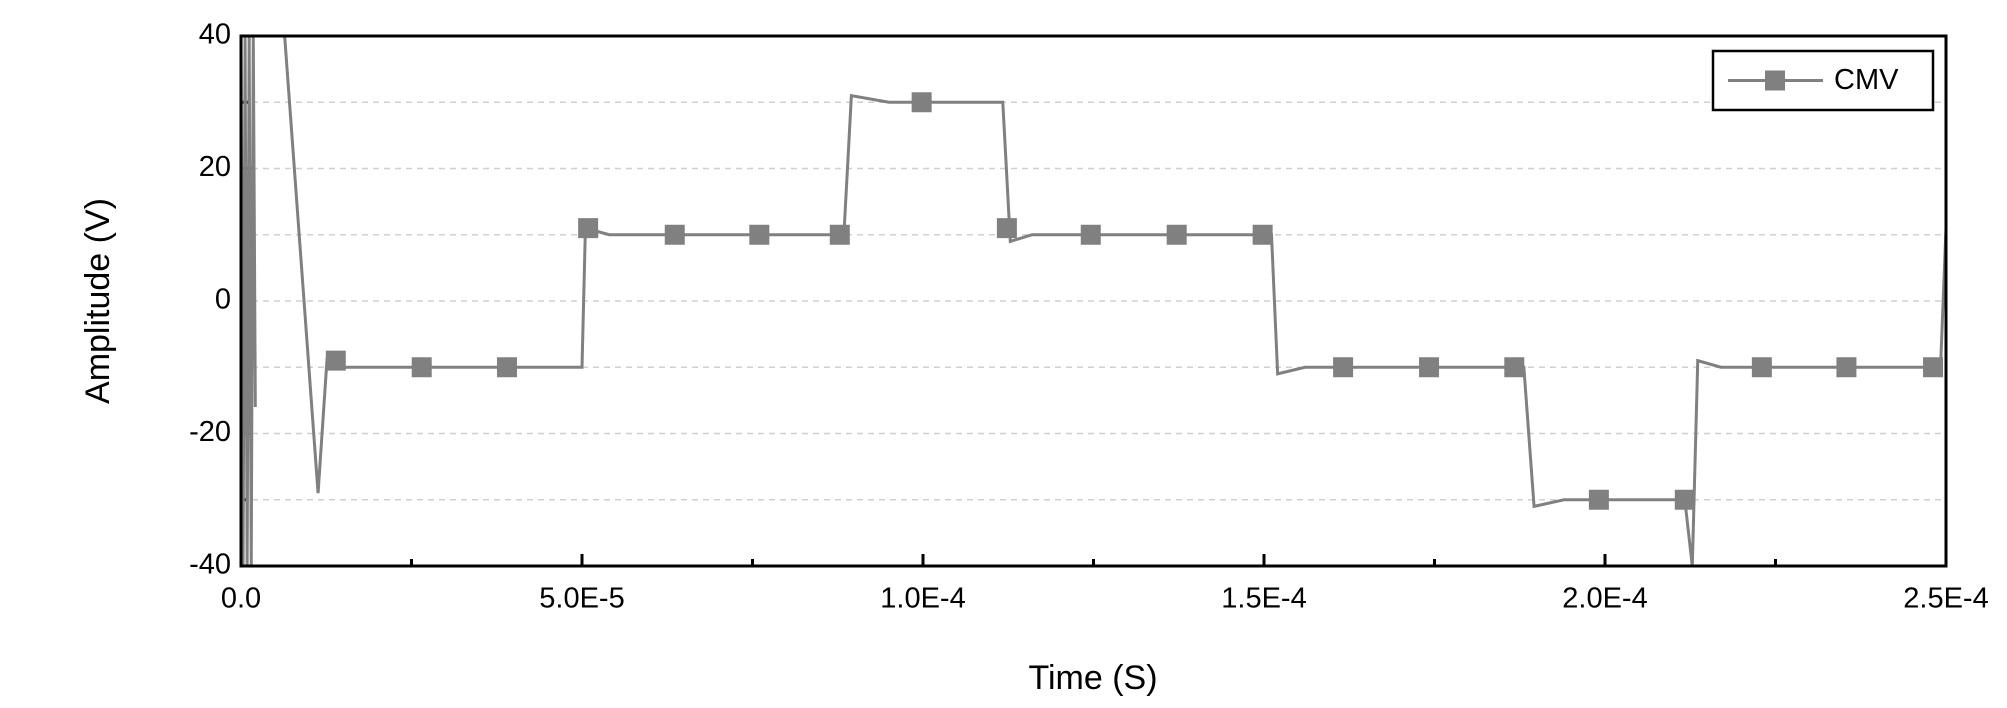 This screenshot has width=2007, height=708. What do you see at coordinates (1945, 599) in the screenshot?
I see `x-tick-label: 2.5E-4` at bounding box center [1945, 599].